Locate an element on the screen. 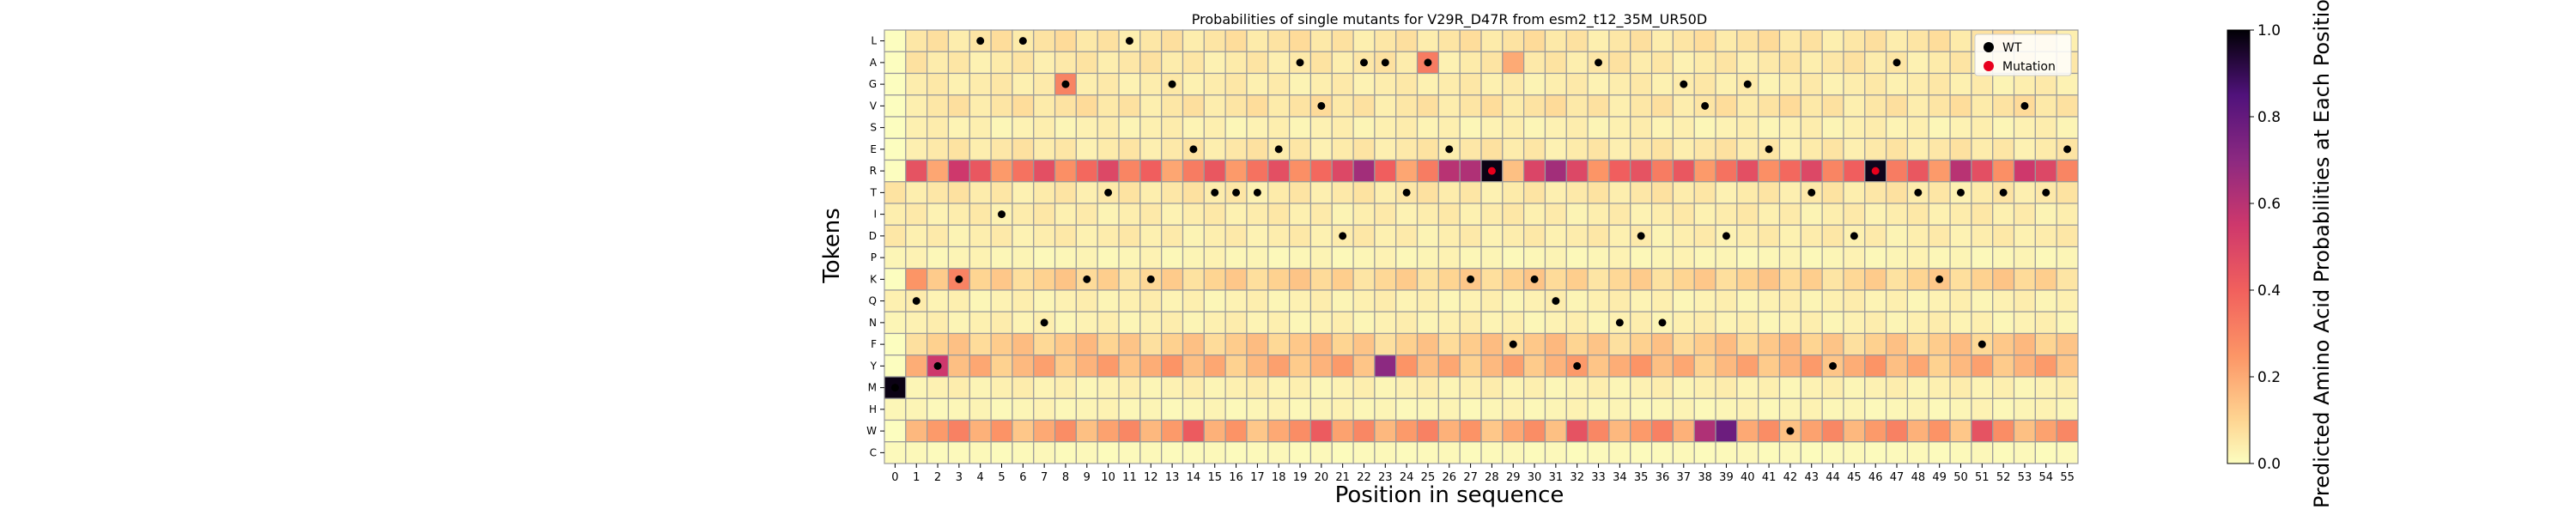 The width and height of the screenshot is (2576, 515). x-tick-label: 30 is located at coordinates (1535, 477).